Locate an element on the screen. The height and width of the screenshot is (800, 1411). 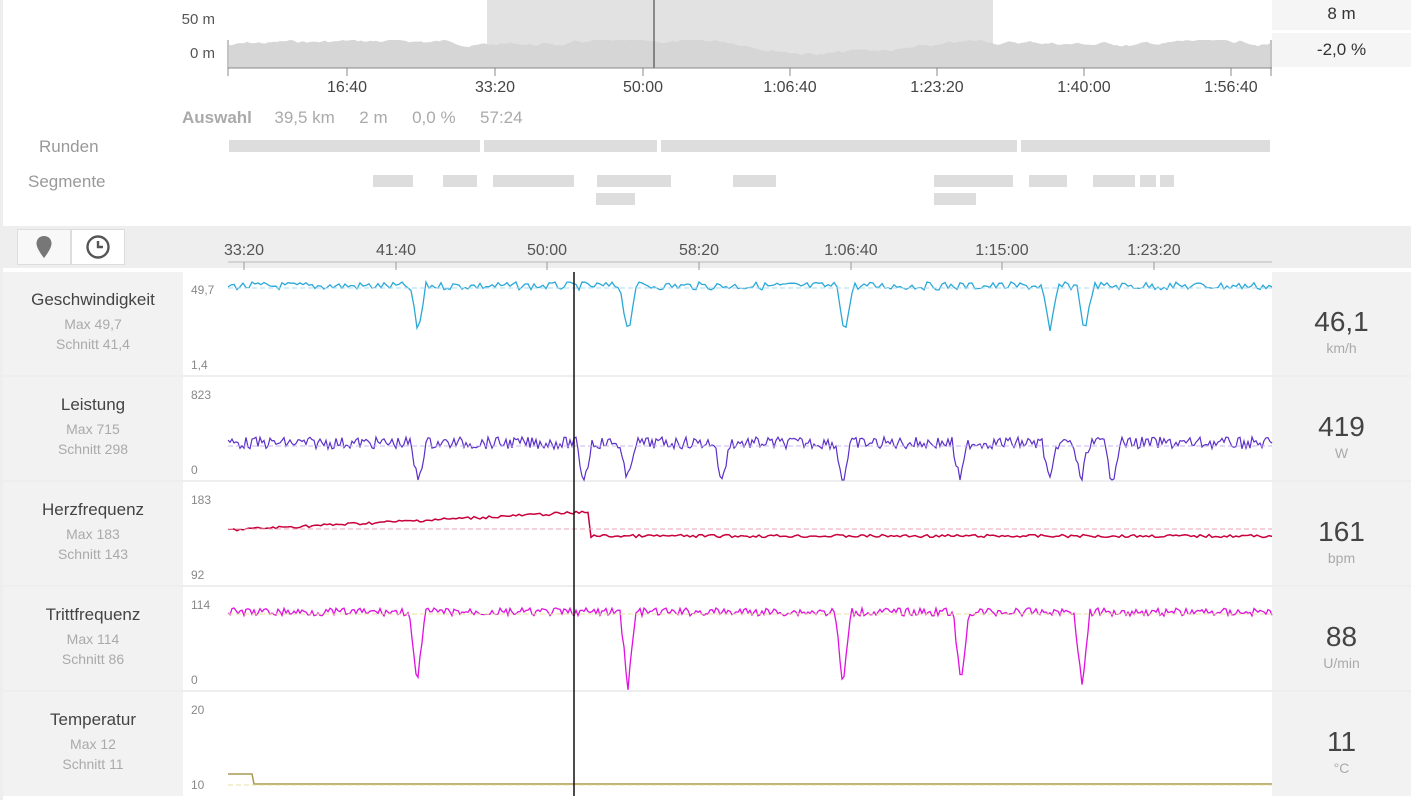
speed-line is located at coordinates (750, 305).